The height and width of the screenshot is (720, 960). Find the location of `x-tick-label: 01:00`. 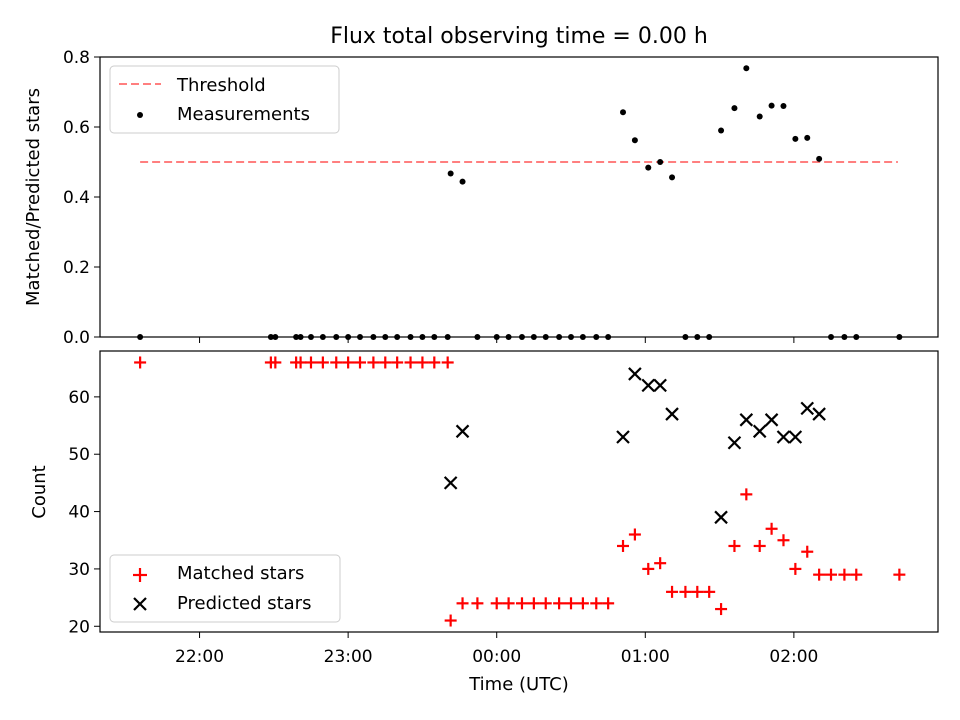

x-tick-label: 01:00 is located at coordinates (645, 657).